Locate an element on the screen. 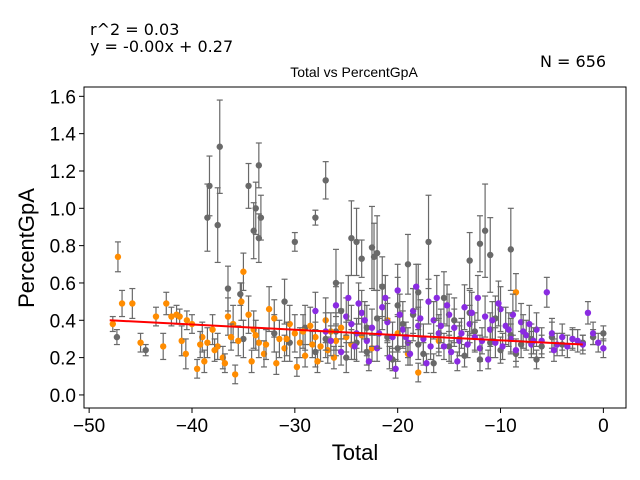 This screenshot has height=480, width=640. chart-title: Total vs PercentGpA is located at coordinates (354, 72).